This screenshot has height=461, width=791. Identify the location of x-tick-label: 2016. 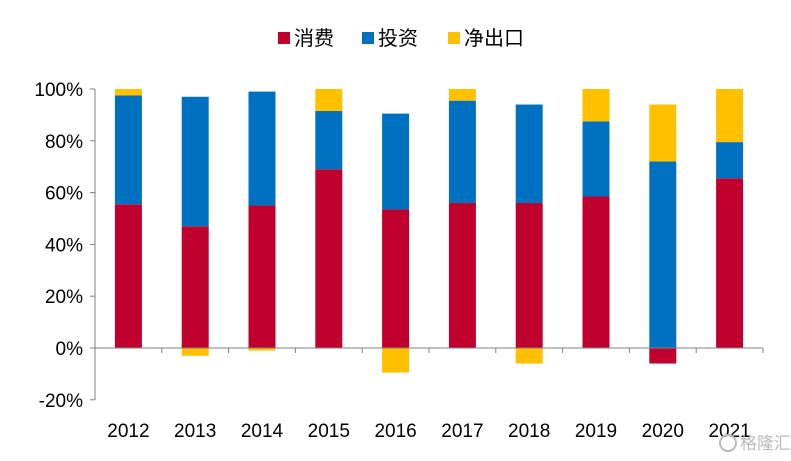
(395, 431).